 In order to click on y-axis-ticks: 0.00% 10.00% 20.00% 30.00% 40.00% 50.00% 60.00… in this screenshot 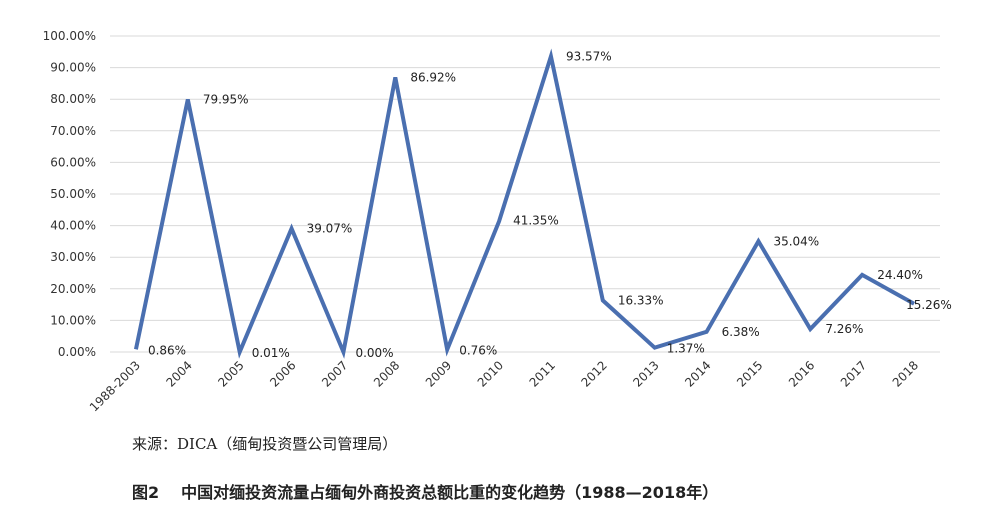, I will do `click(69, 194)`.